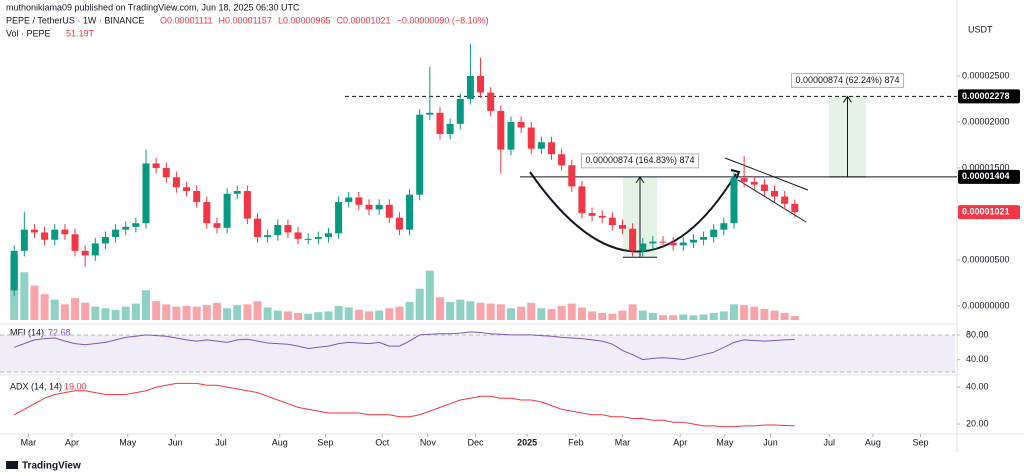 The width and height of the screenshot is (1024, 476). What do you see at coordinates (59, 332) in the screenshot?
I see `mfi-value: 72.68` at bounding box center [59, 332].